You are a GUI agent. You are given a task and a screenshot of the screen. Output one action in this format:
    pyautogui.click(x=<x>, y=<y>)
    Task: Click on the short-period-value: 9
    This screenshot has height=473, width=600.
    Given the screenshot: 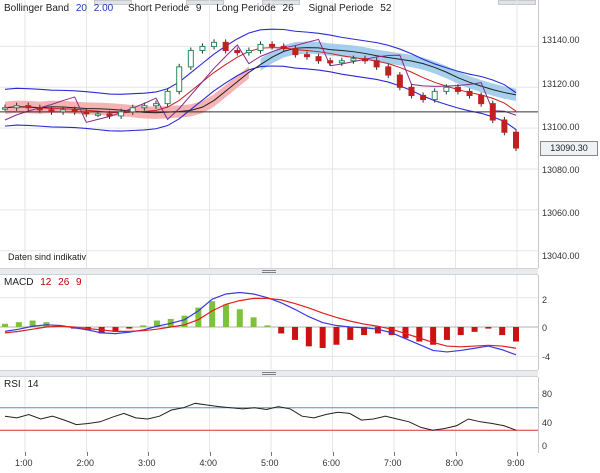 What is the action you would take?
    pyautogui.click(x=198, y=8)
    